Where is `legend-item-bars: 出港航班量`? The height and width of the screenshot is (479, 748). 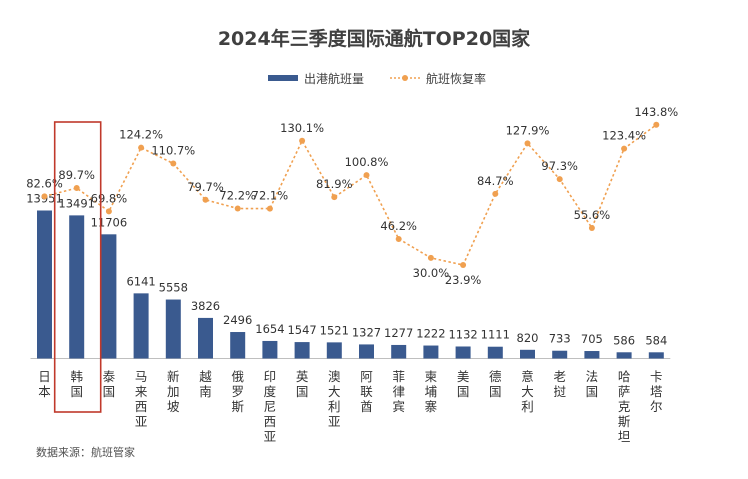
legend-item-bars: 出港航班量 is located at coordinates (316, 78).